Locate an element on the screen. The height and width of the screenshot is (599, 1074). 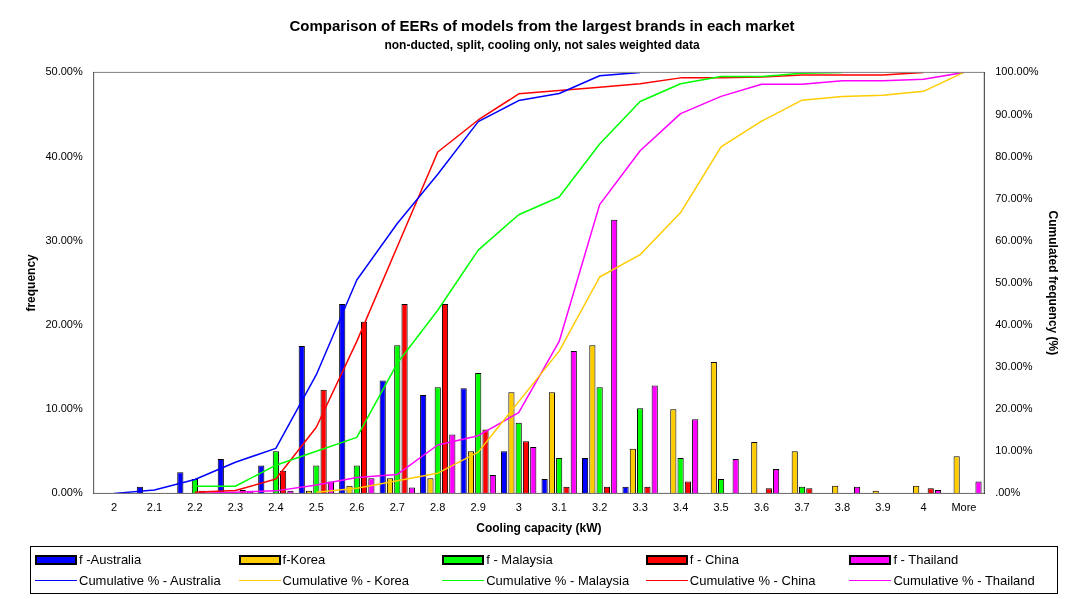
legend-label: Cumulative % - China is located at coordinates (752, 581).